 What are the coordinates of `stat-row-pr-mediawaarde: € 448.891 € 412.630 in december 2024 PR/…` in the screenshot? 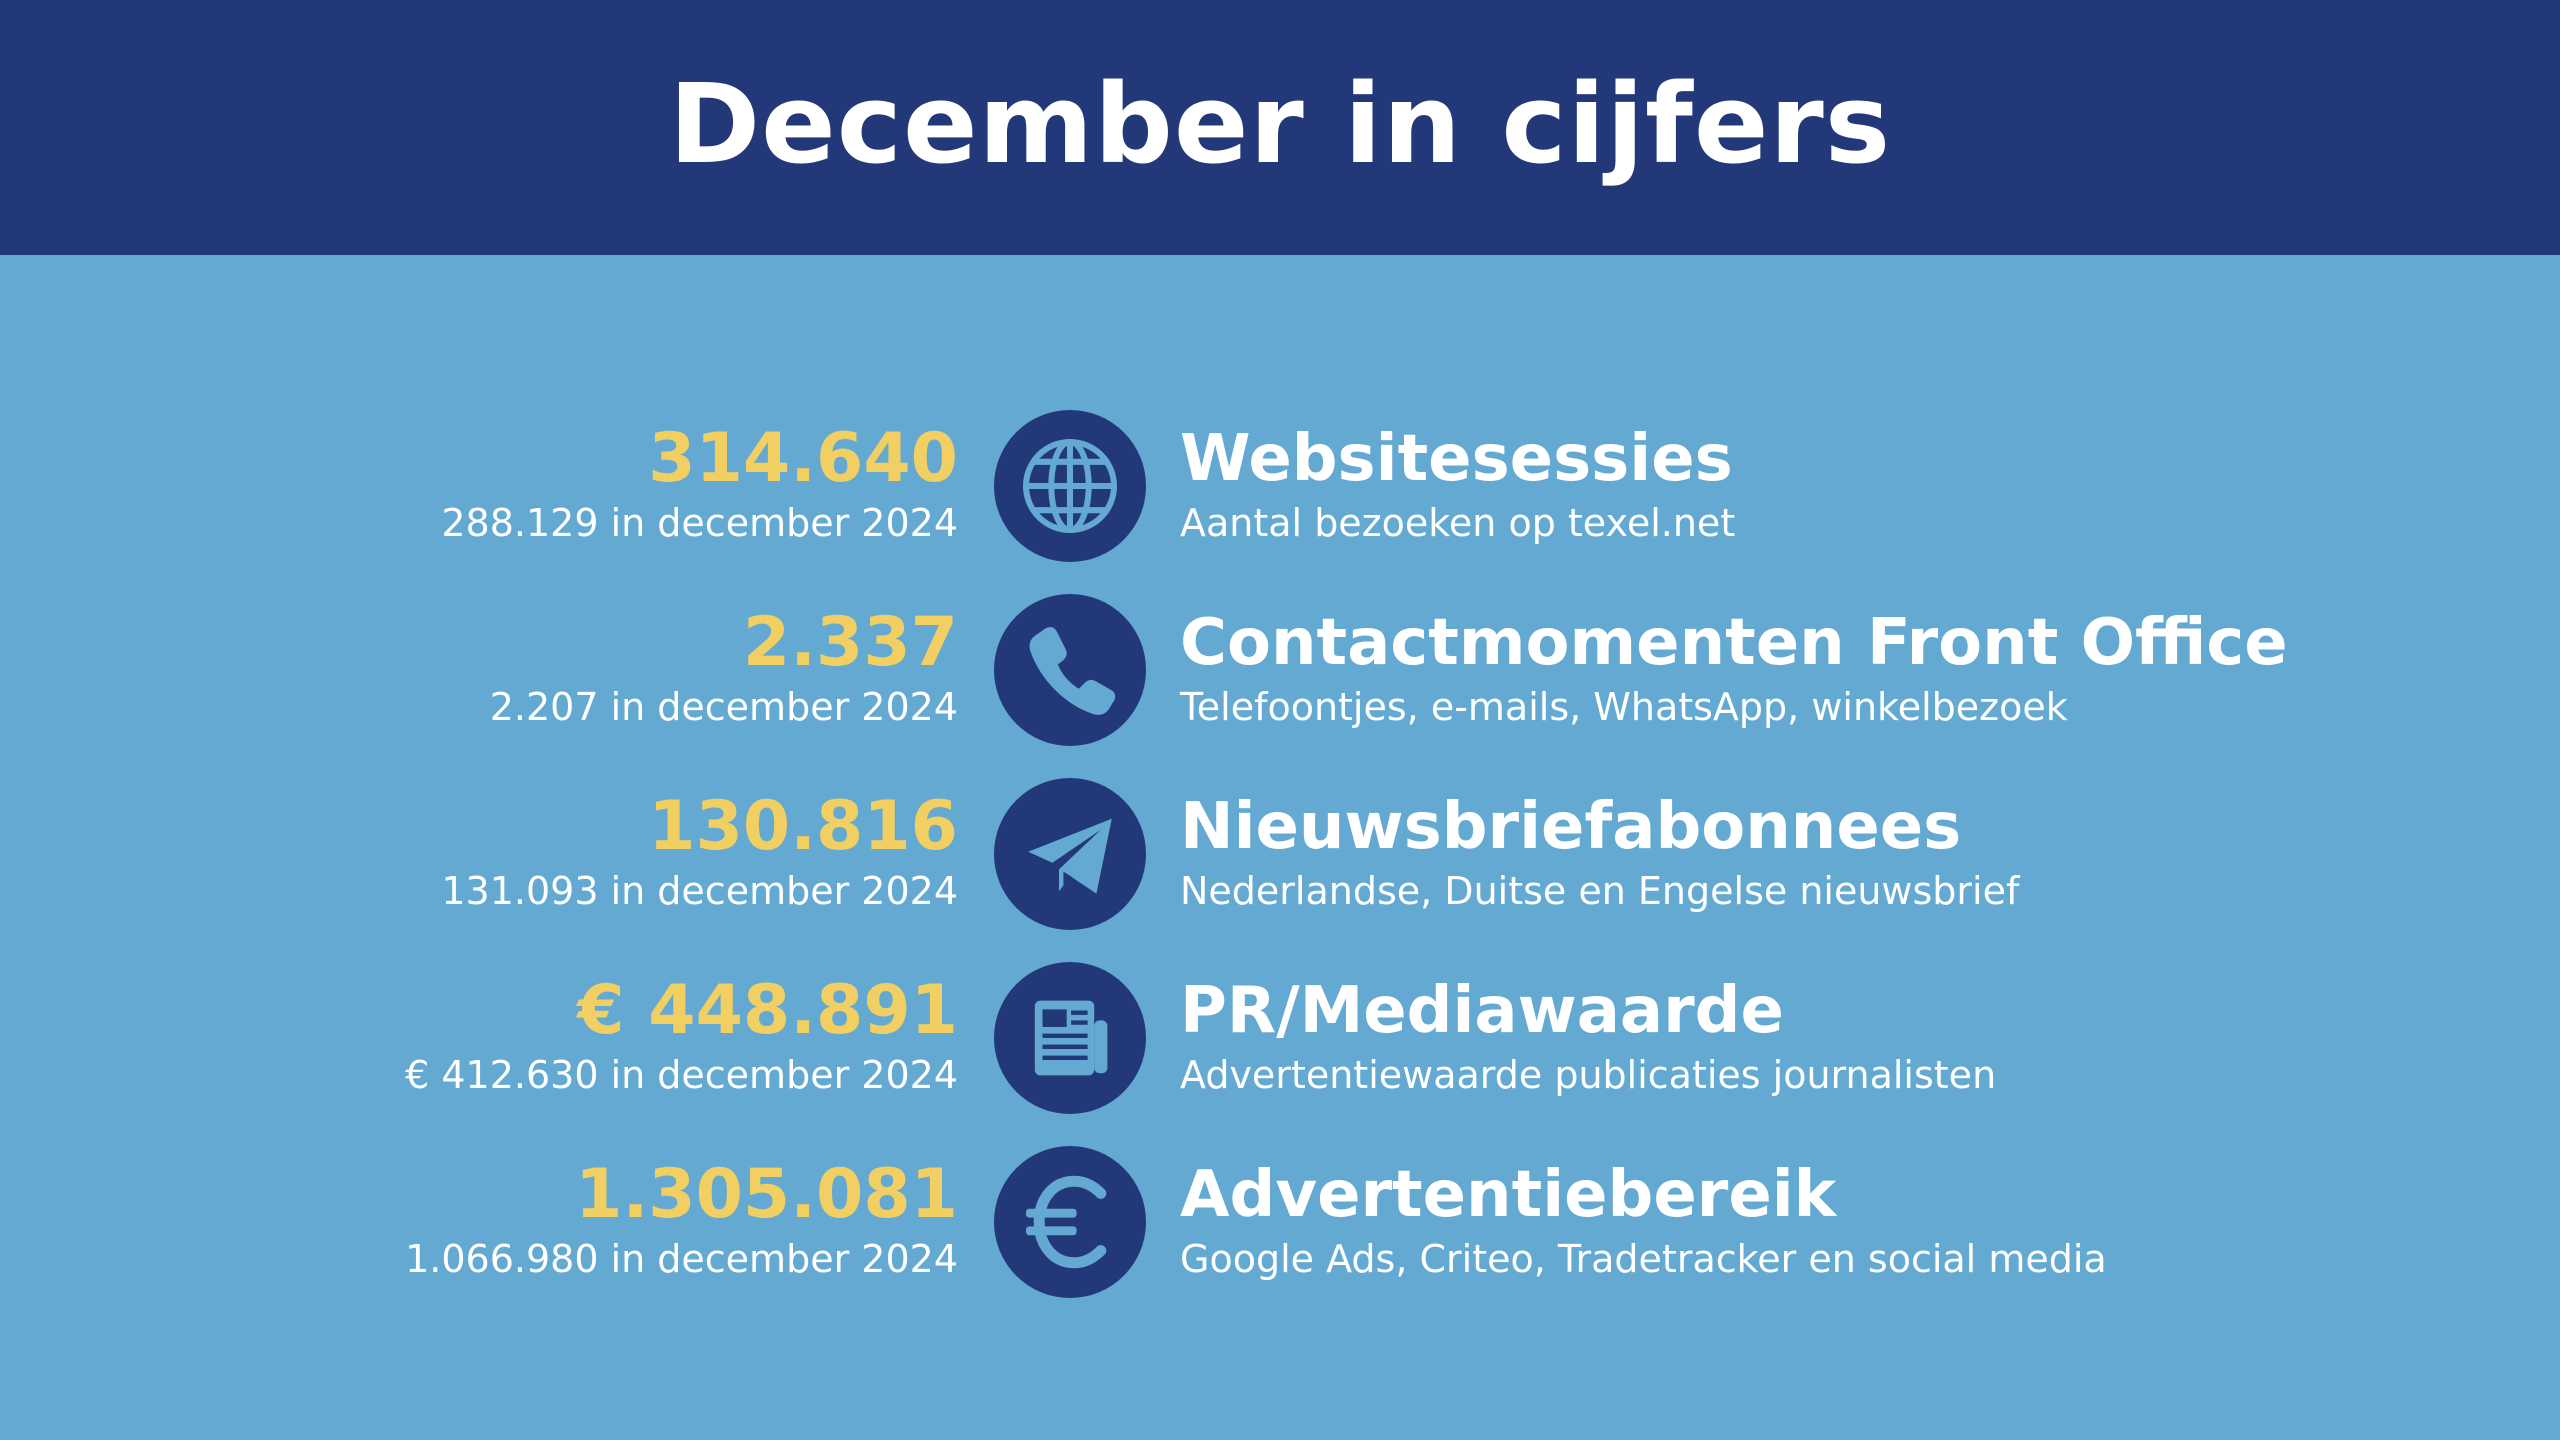 It's located at (1280, 1044).